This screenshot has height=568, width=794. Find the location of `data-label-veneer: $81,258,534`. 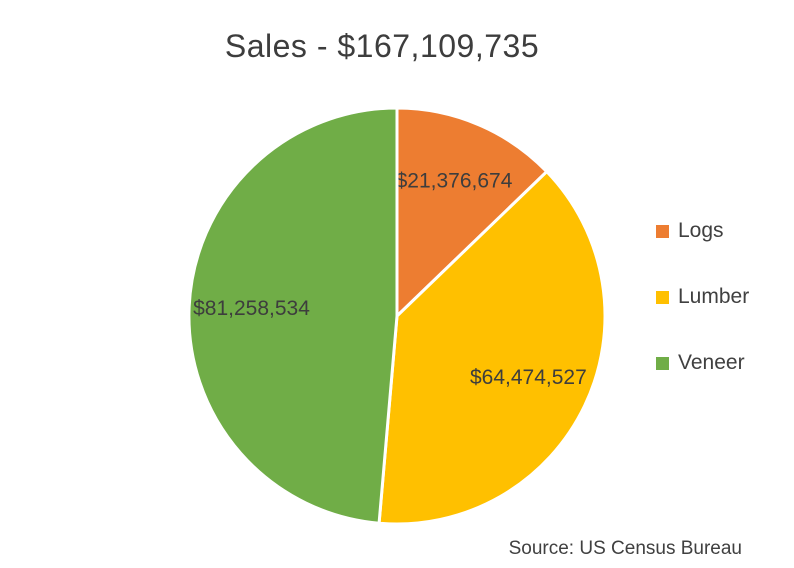

data-label-veneer: $81,258,534 is located at coordinates (251, 308).